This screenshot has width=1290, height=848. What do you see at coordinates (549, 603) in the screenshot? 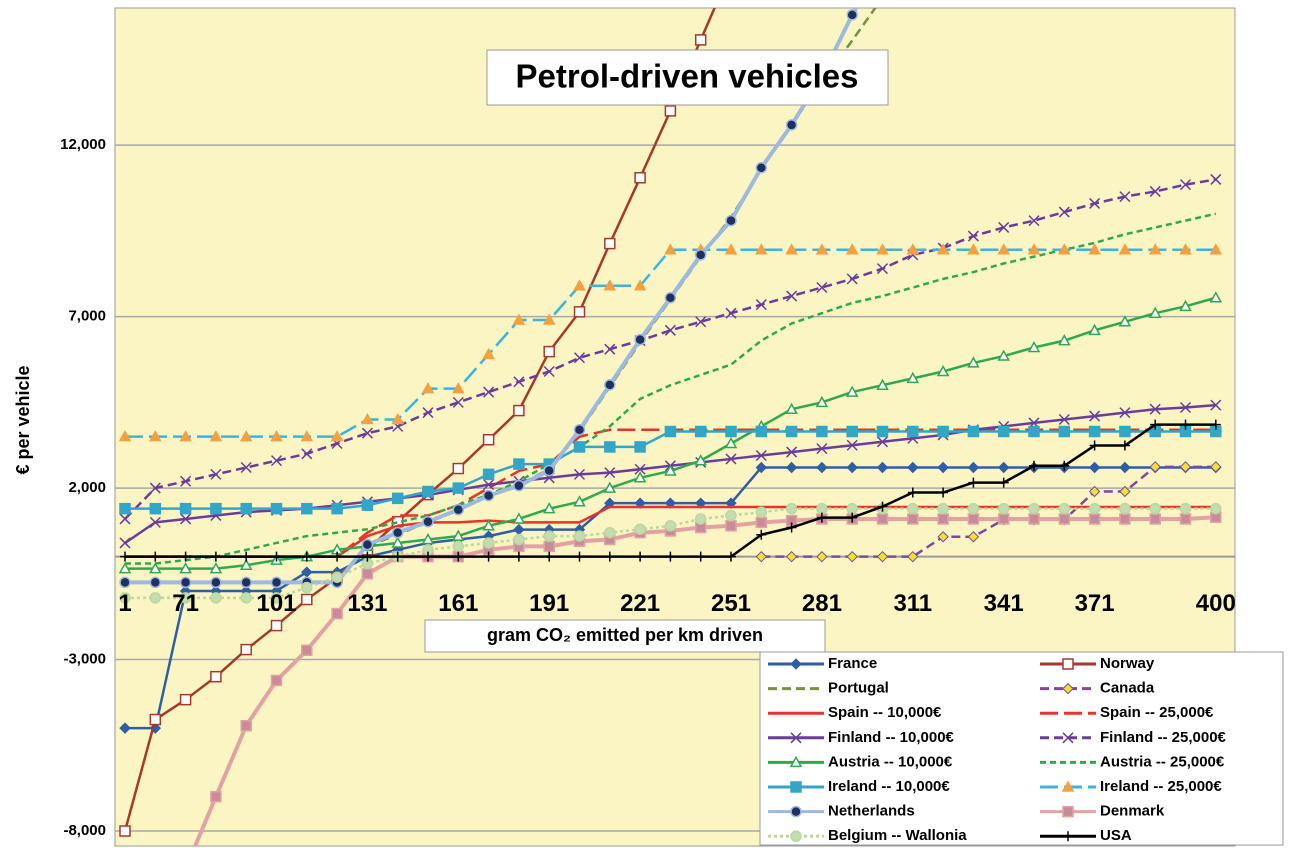
I see `x-tick-label: 191` at bounding box center [549, 603].